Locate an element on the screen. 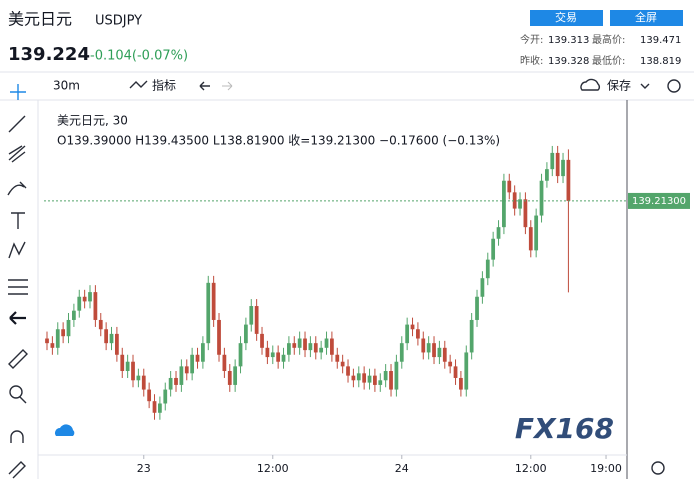  x-tick-label: 19:00 is located at coordinates (606, 468).